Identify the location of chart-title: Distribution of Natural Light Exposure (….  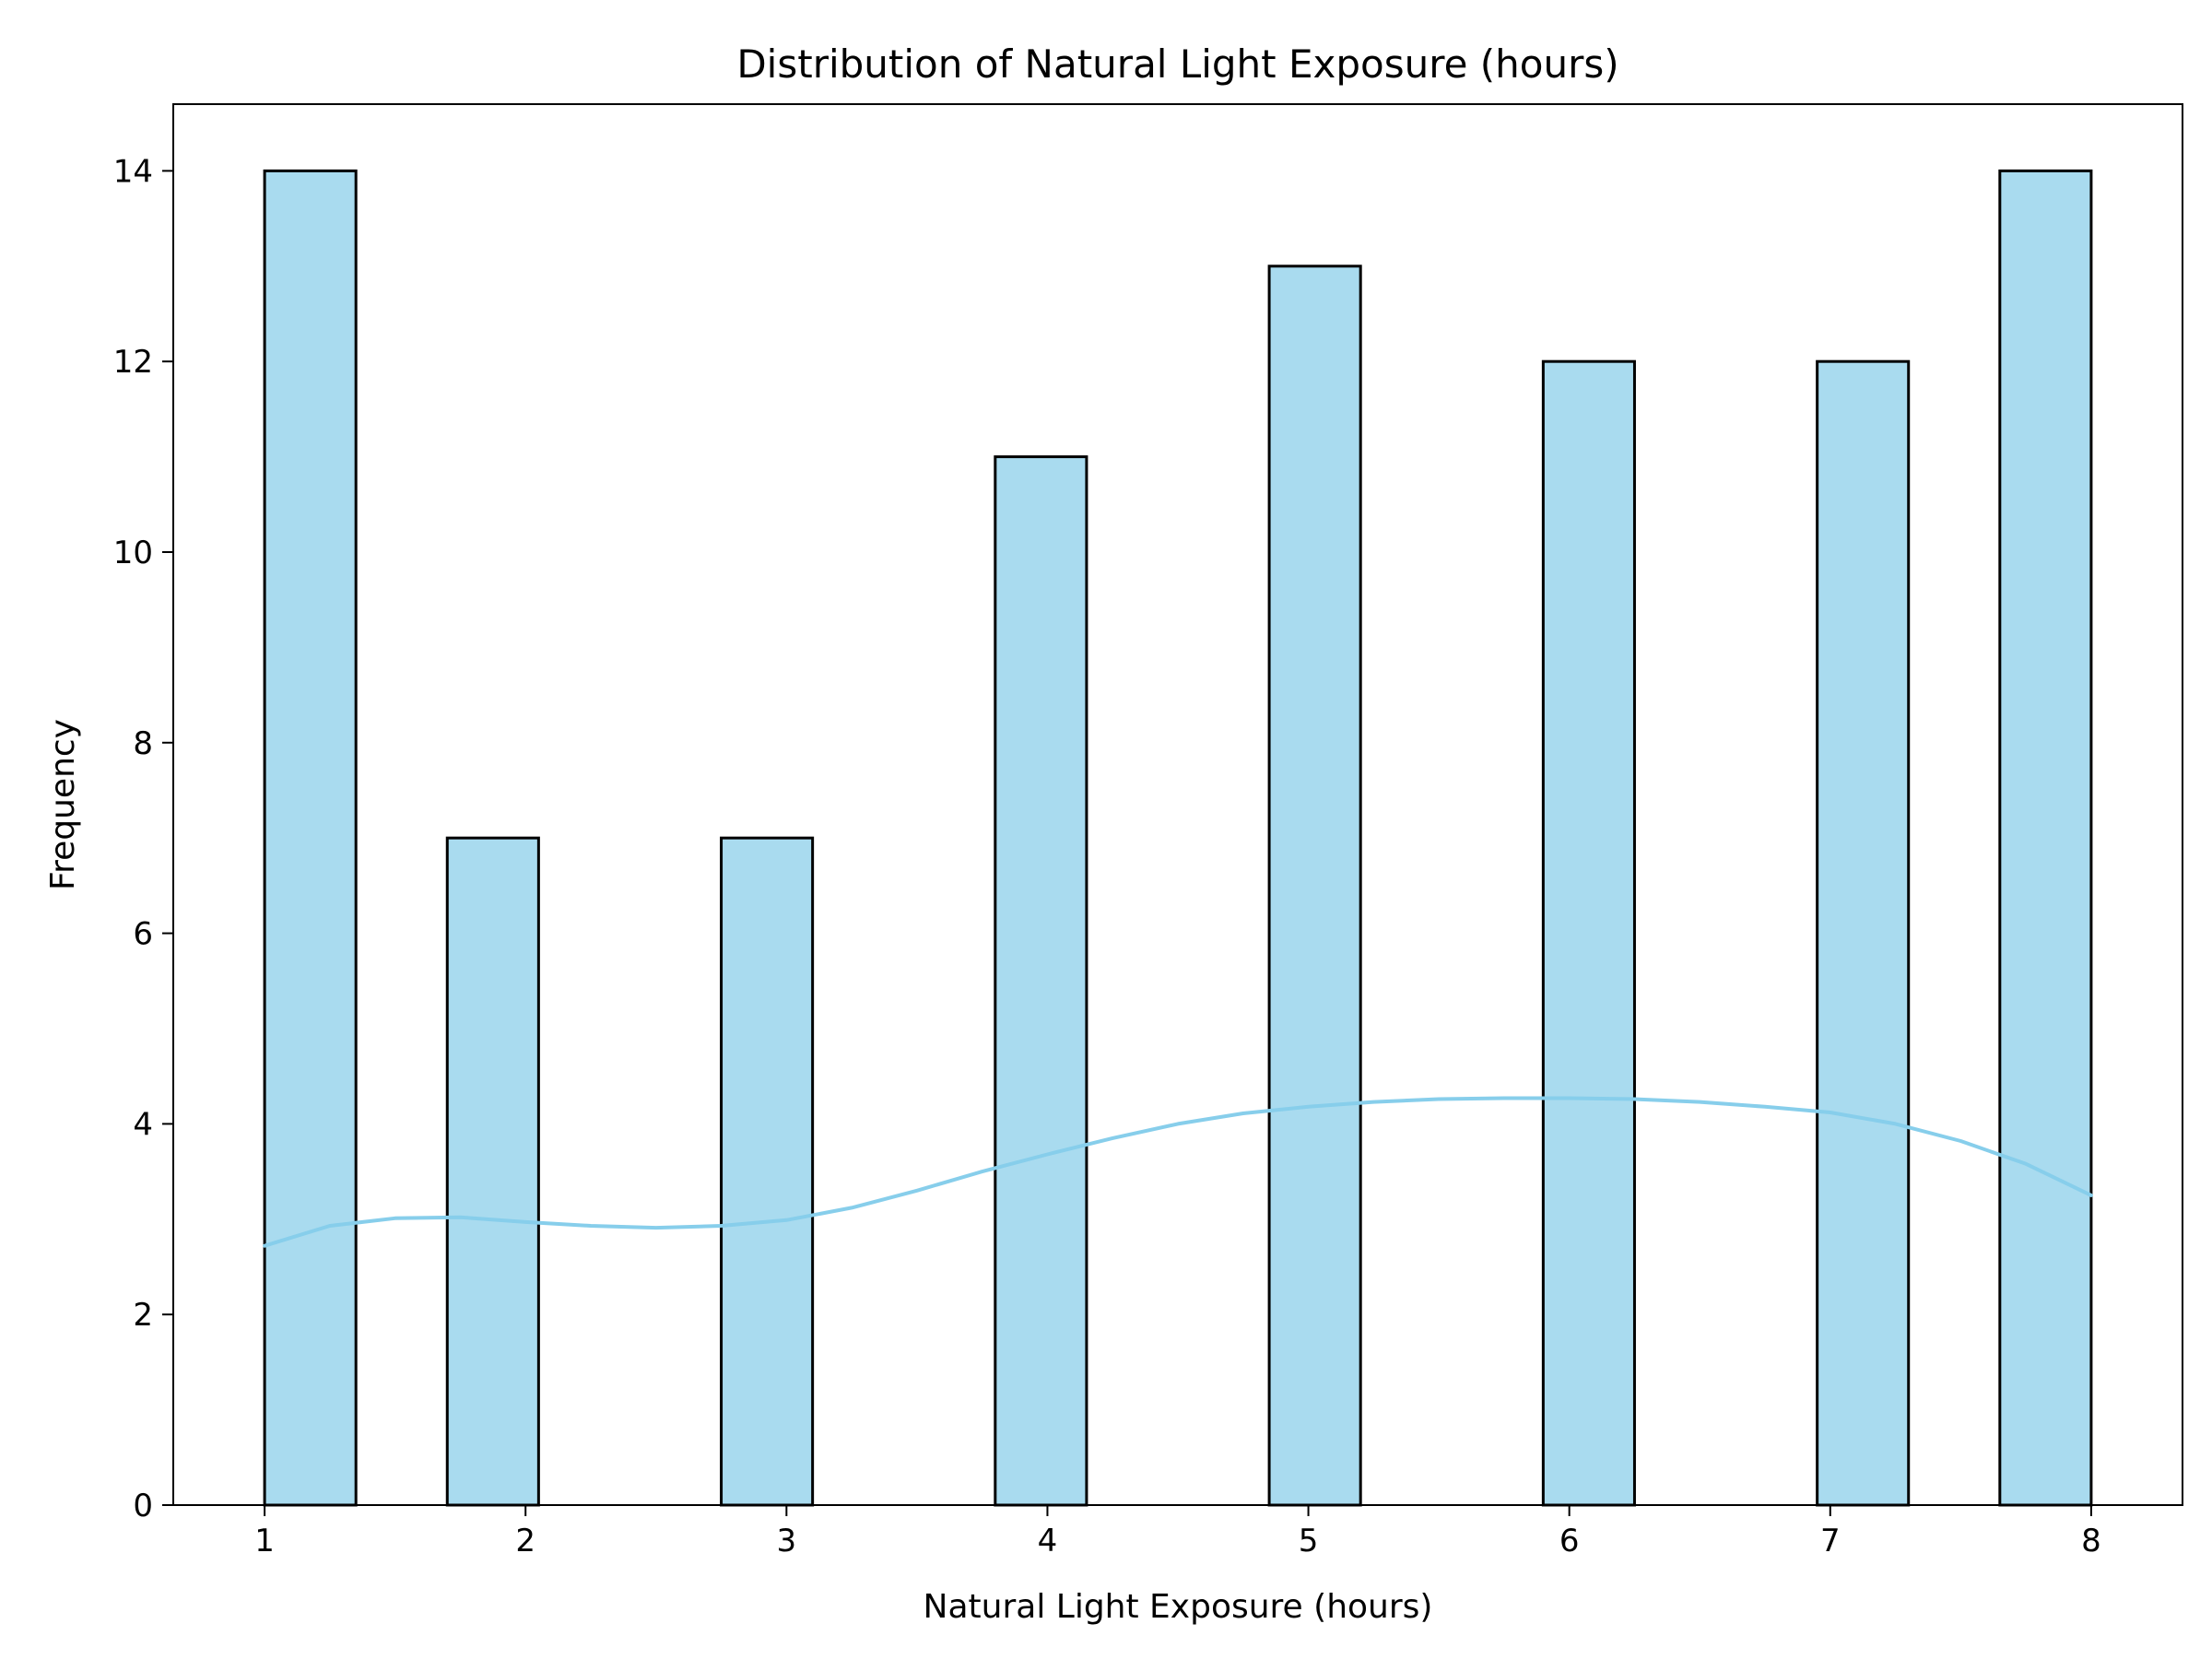
(1177, 64).